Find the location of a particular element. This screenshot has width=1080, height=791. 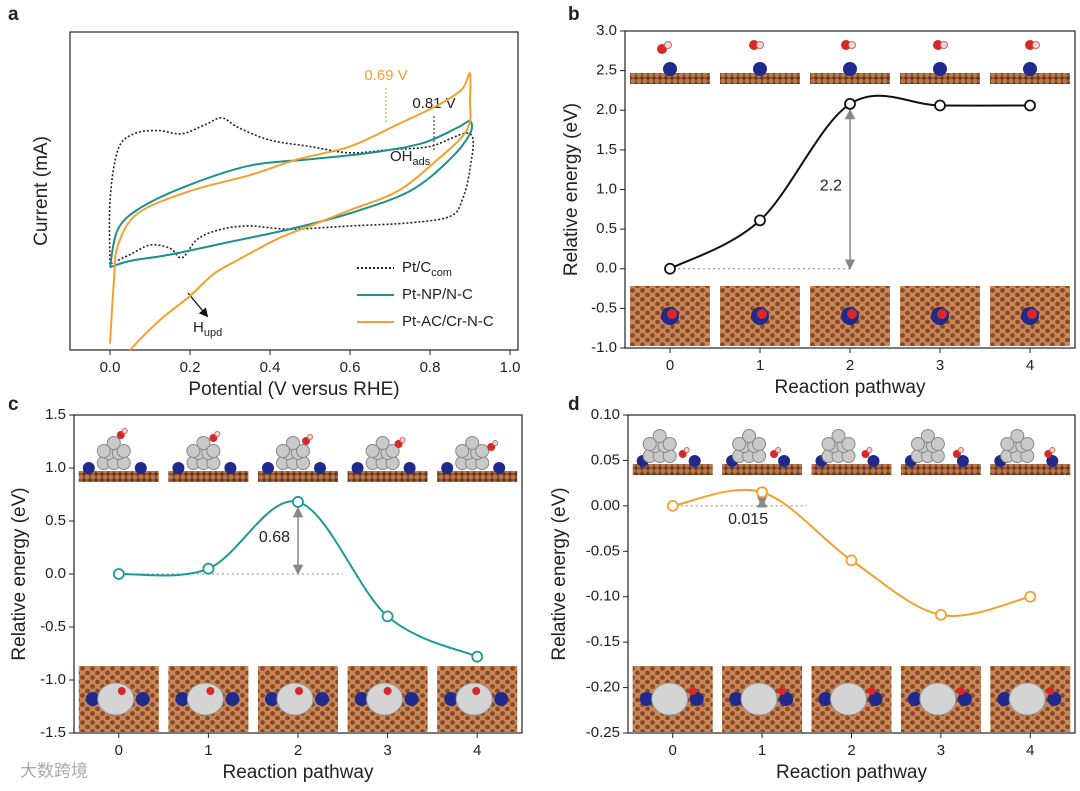

x-tick-label: 0.8 is located at coordinates (430, 367).